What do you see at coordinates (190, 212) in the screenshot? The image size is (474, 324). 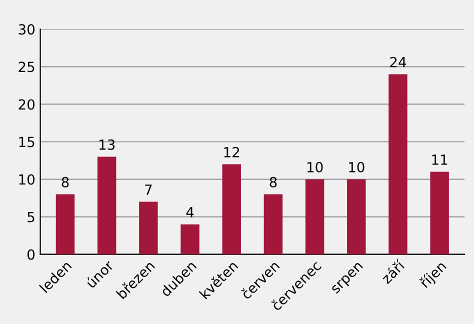 I see `data-label: 4` at bounding box center [190, 212].